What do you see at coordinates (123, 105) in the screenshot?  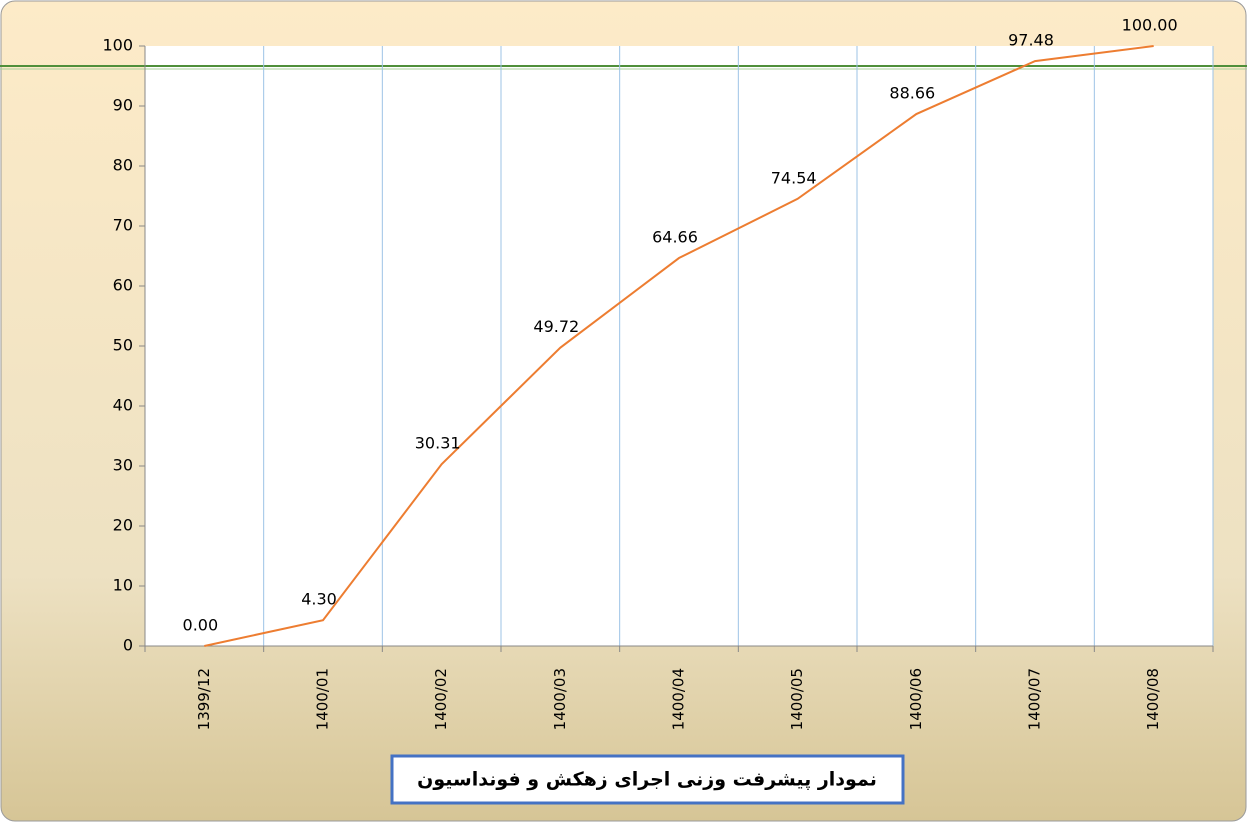 I see `y-tick-label: 90` at bounding box center [123, 105].